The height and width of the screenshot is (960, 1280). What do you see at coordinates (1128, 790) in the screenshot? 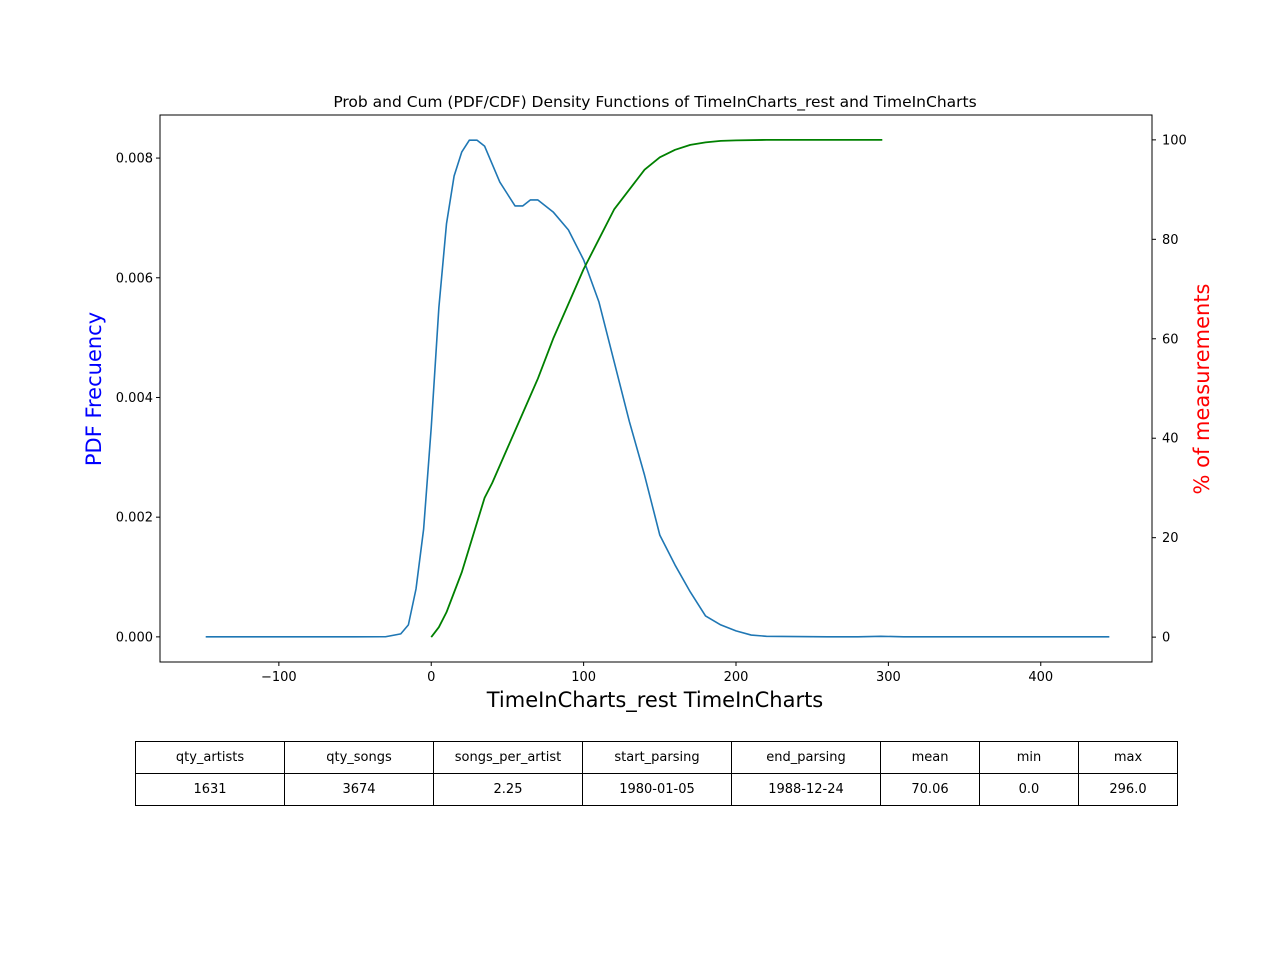
I see `table-cell: 296.0` at bounding box center [1128, 790].